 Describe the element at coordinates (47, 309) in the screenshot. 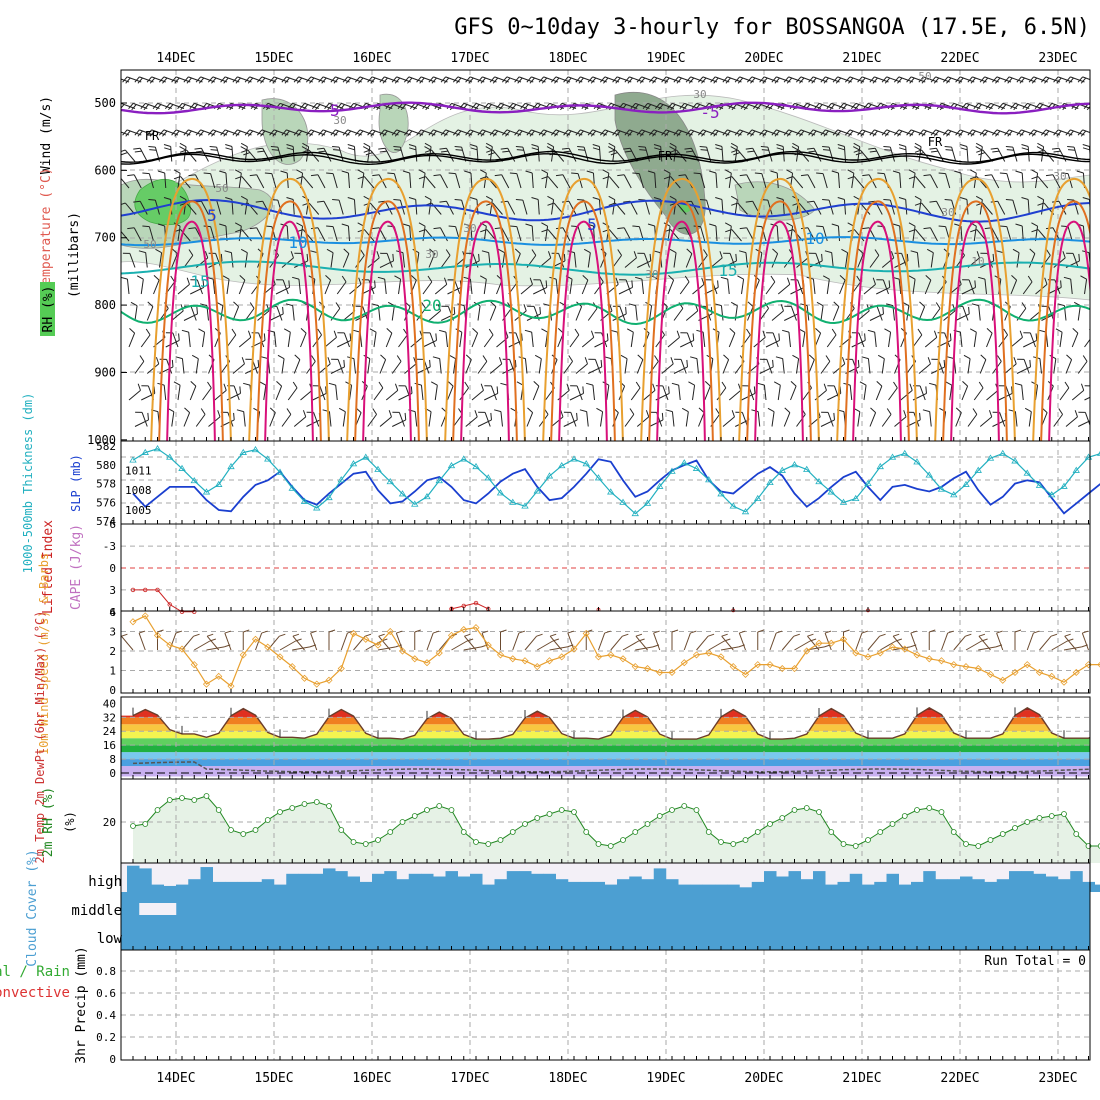

I see `rh-legend-box` at that location.